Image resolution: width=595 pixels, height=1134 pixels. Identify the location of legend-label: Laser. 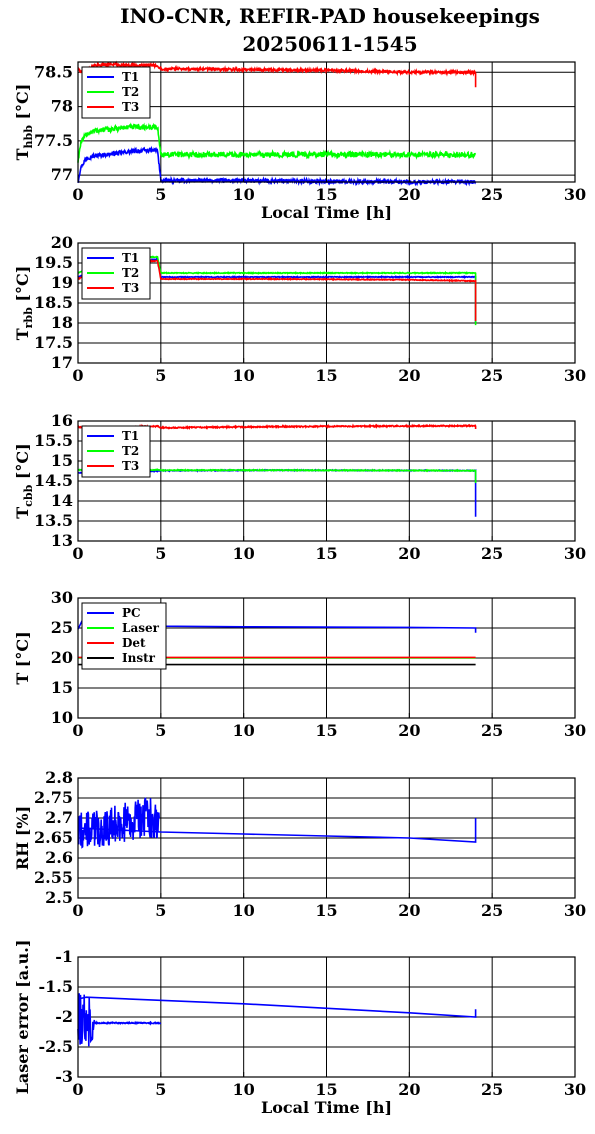
(141, 628).